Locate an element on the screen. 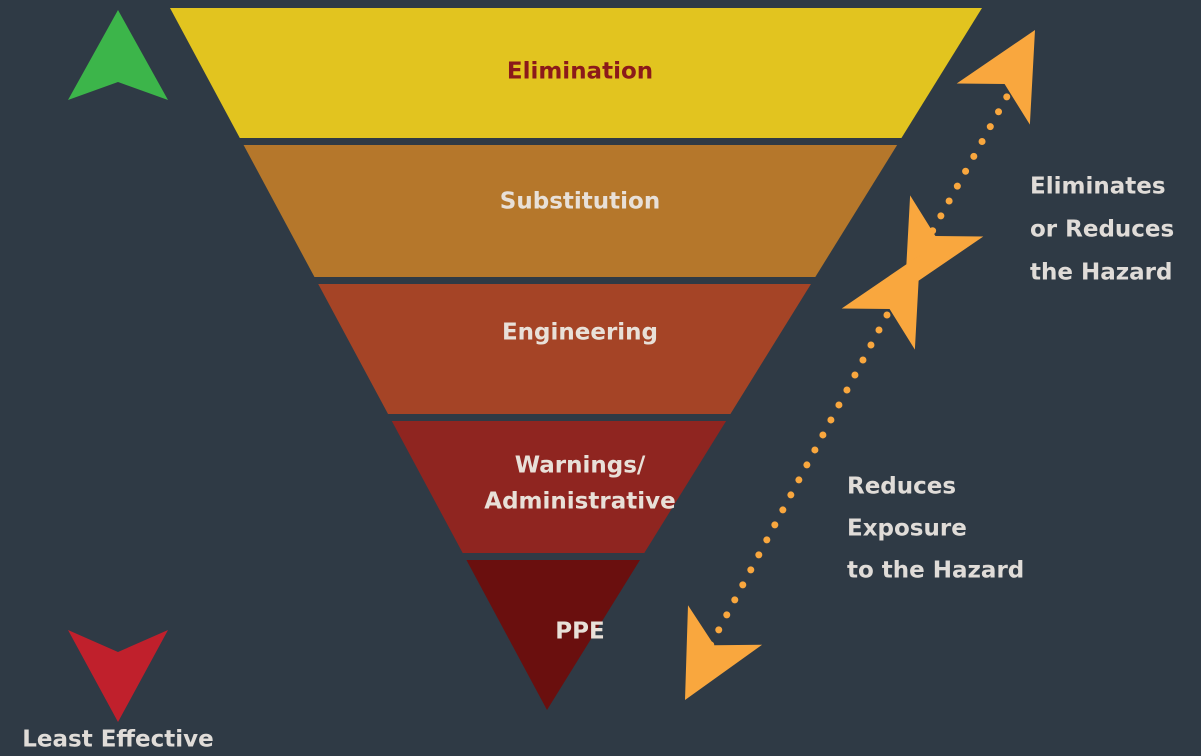 This screenshot has width=1201, height=756. side-label: Reduces is located at coordinates (901, 487).